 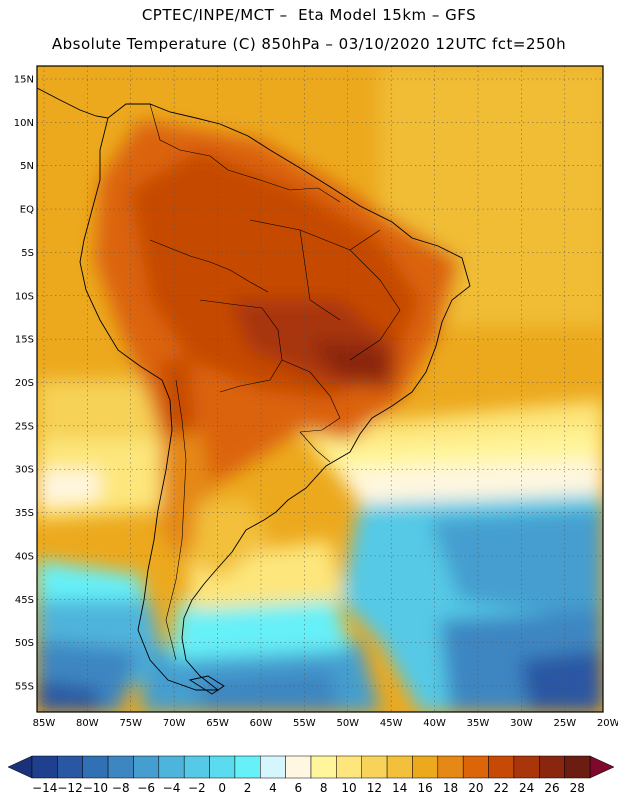 I want to click on lat-tick-label: 5N, so click(x=27, y=166).